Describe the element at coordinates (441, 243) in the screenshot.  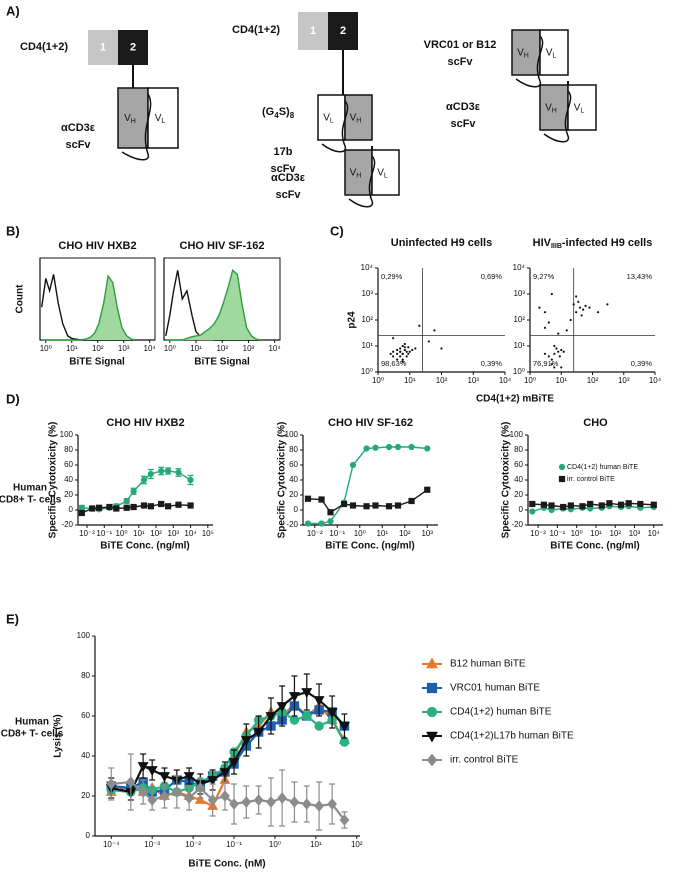
I see `chart-title: Uninfected H9 cells` at that location.